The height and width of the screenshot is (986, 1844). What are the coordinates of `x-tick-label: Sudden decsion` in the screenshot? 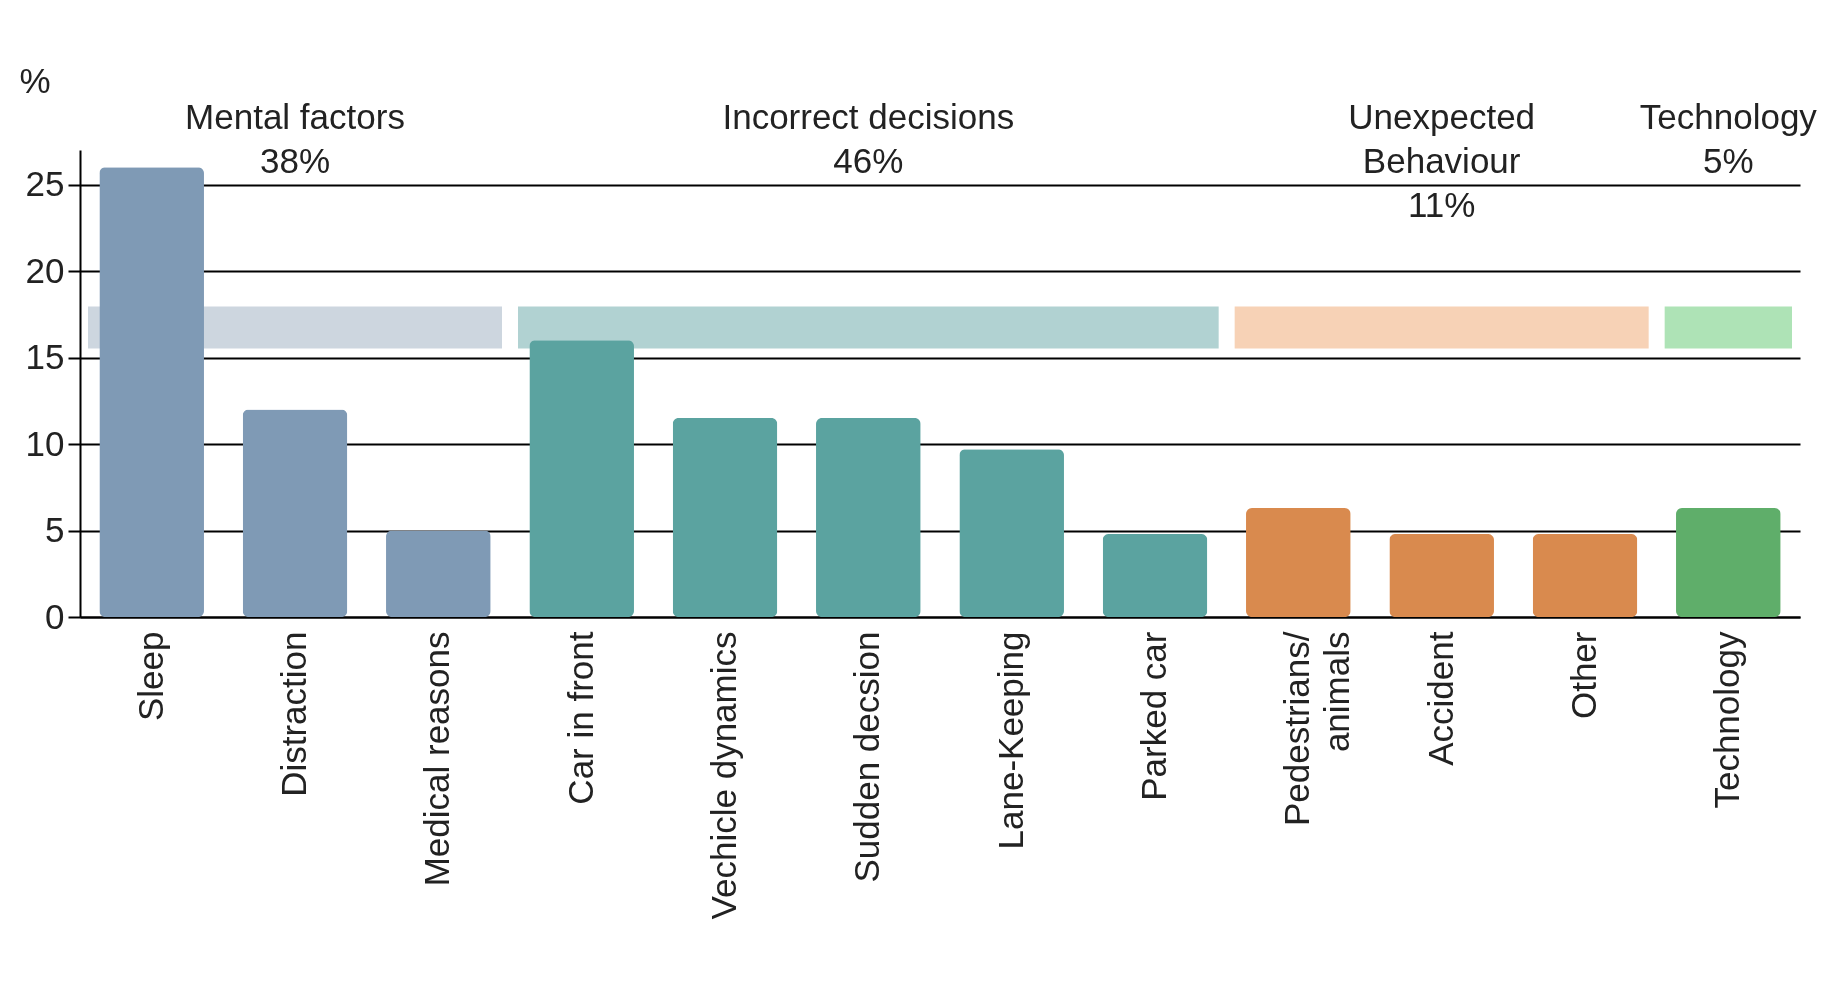 It's located at (867, 757).